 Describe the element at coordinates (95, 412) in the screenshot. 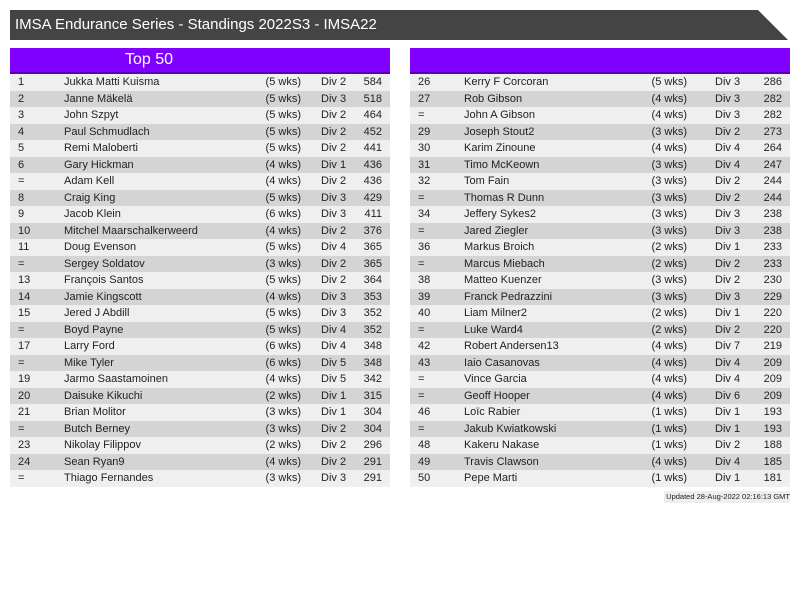

I see `cell-name: Brian Molitor` at that location.